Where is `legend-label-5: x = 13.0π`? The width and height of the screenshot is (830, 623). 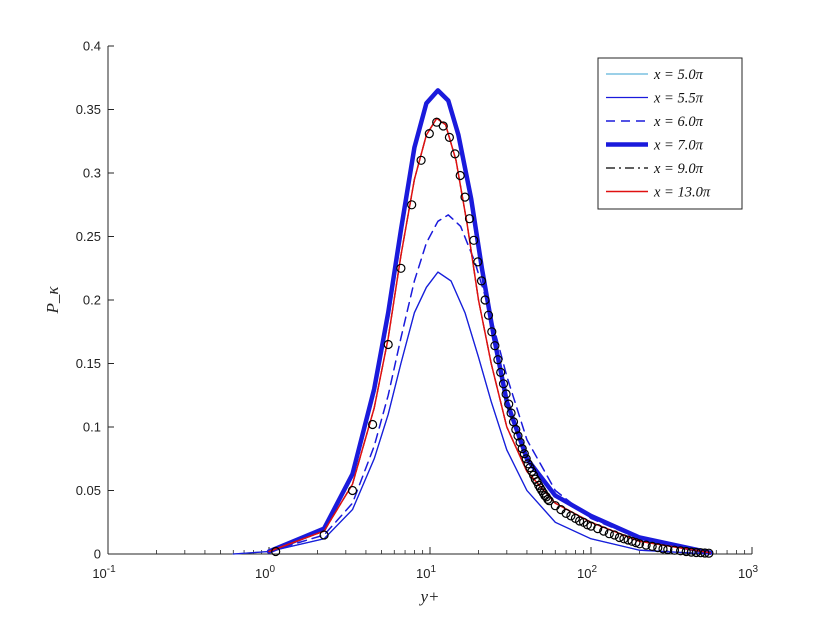 legend-label-5: x = 13.0π is located at coordinates (682, 193).